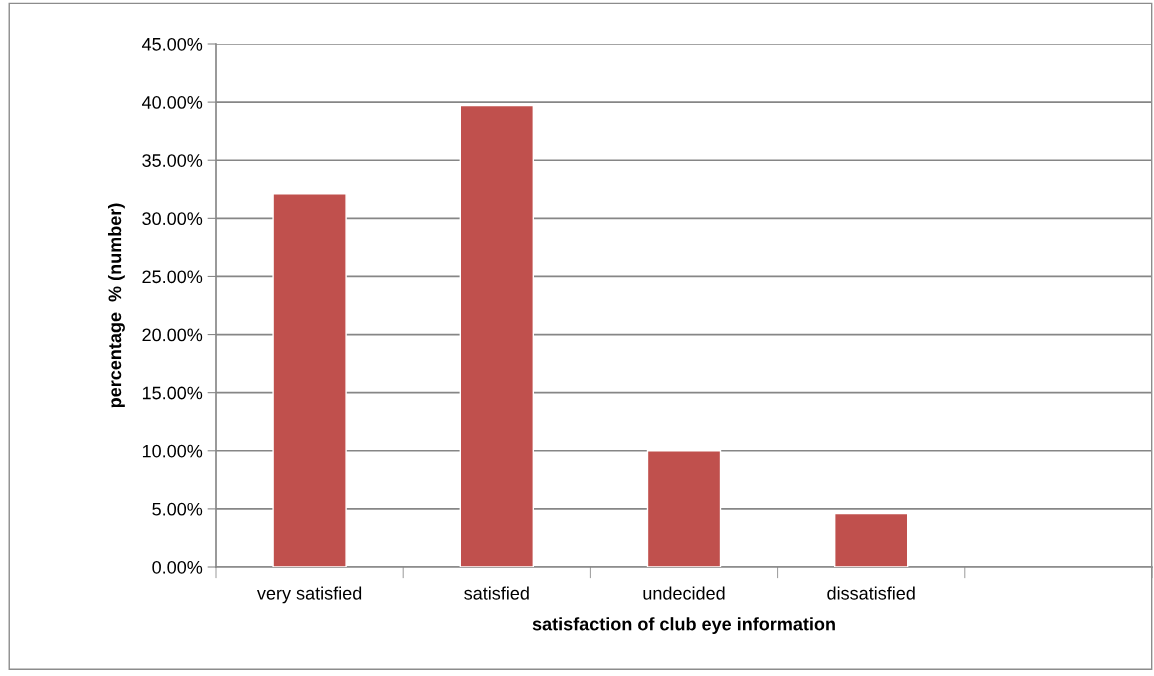 This screenshot has width=1154, height=676. I want to click on x-axis-title: satisfaction of club eye information, so click(683, 625).